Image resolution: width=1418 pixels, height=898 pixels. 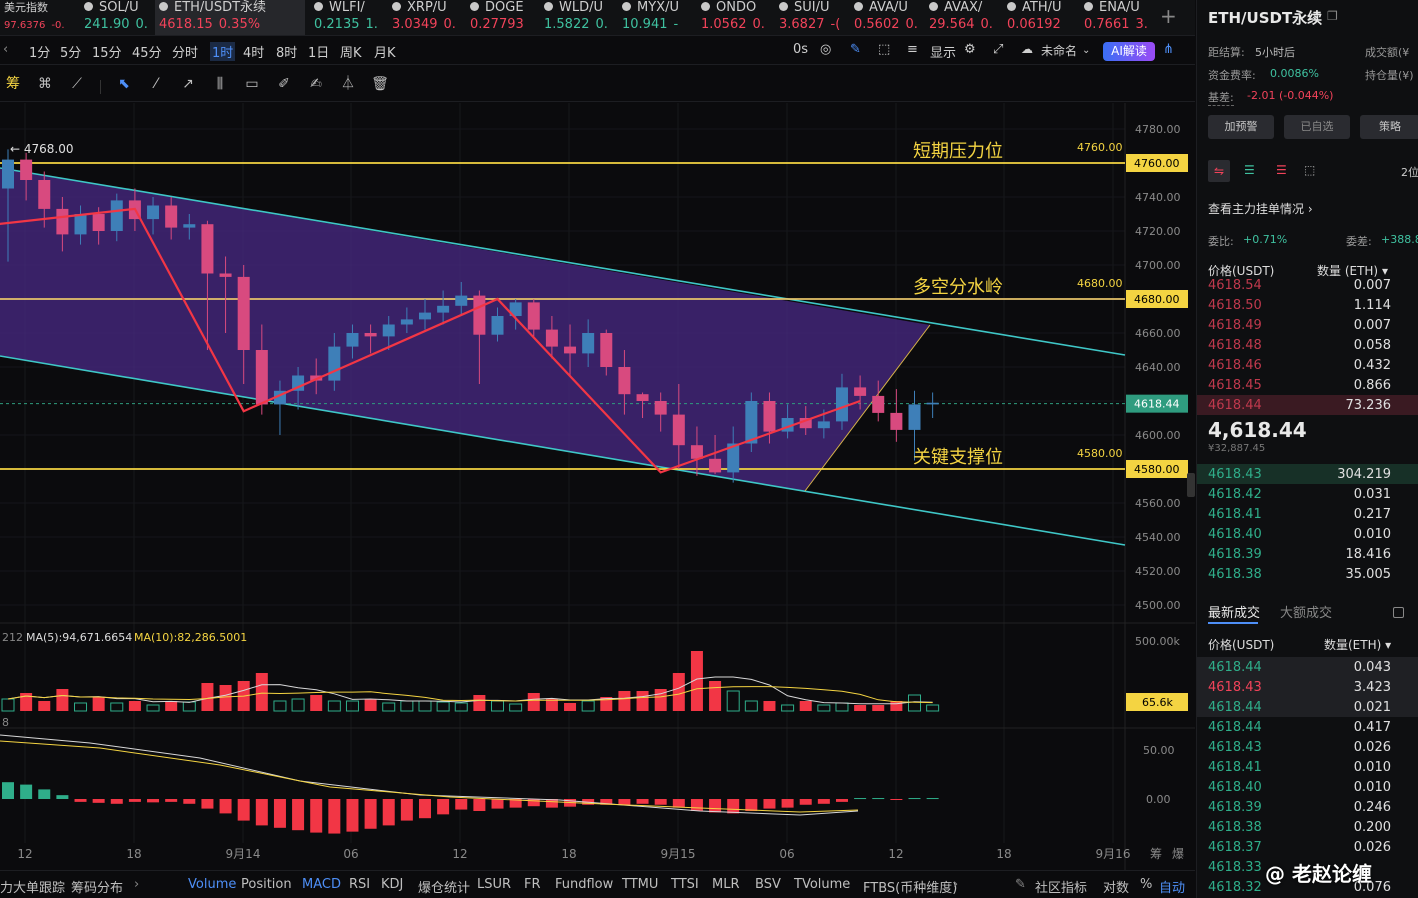 What do you see at coordinates (1172, 888) in the screenshot?
I see `auto-toggle: 自动` at bounding box center [1172, 888].